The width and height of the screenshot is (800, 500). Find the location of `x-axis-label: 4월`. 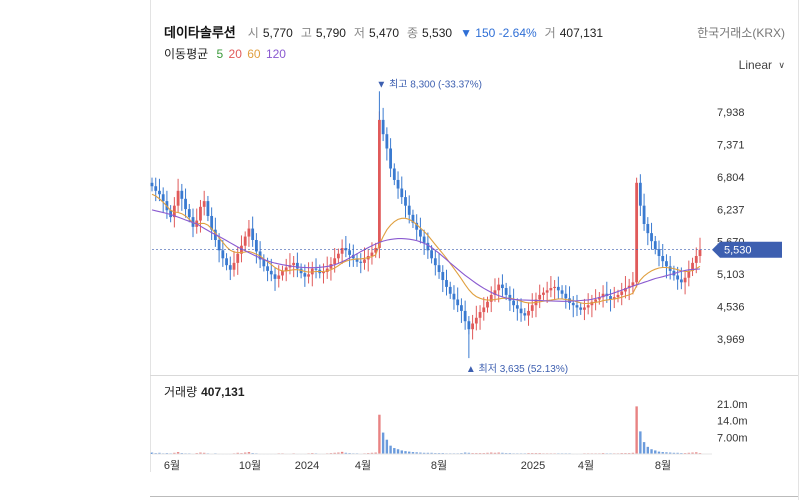

x-axis-label: 4월 is located at coordinates (586, 465).